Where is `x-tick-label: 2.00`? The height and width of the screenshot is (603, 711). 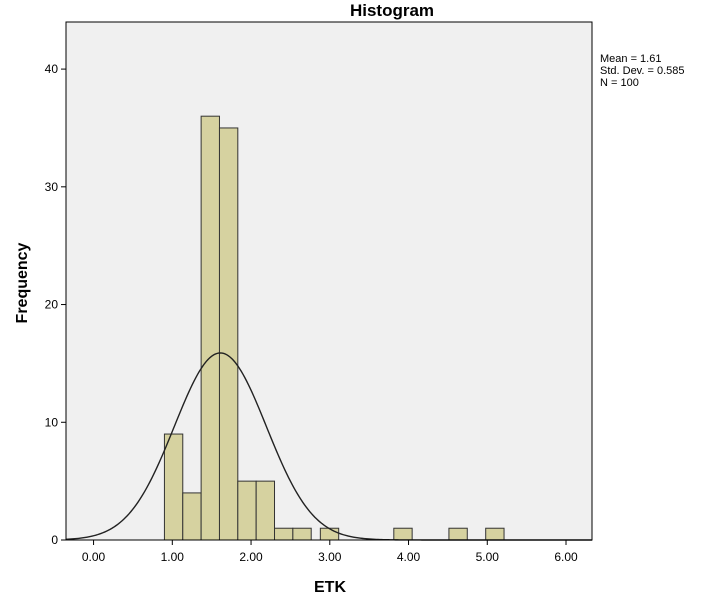 x-tick-label: 2.00 is located at coordinates (251, 557).